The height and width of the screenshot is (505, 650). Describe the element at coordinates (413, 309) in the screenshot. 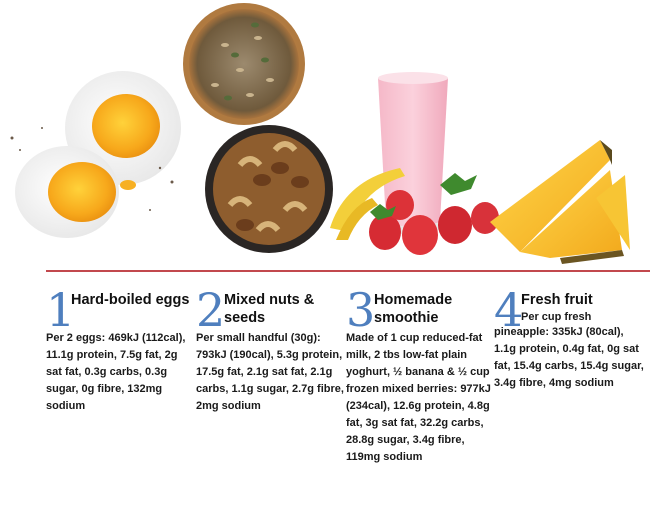

I see `item-title: Homemade smoothie` at that location.